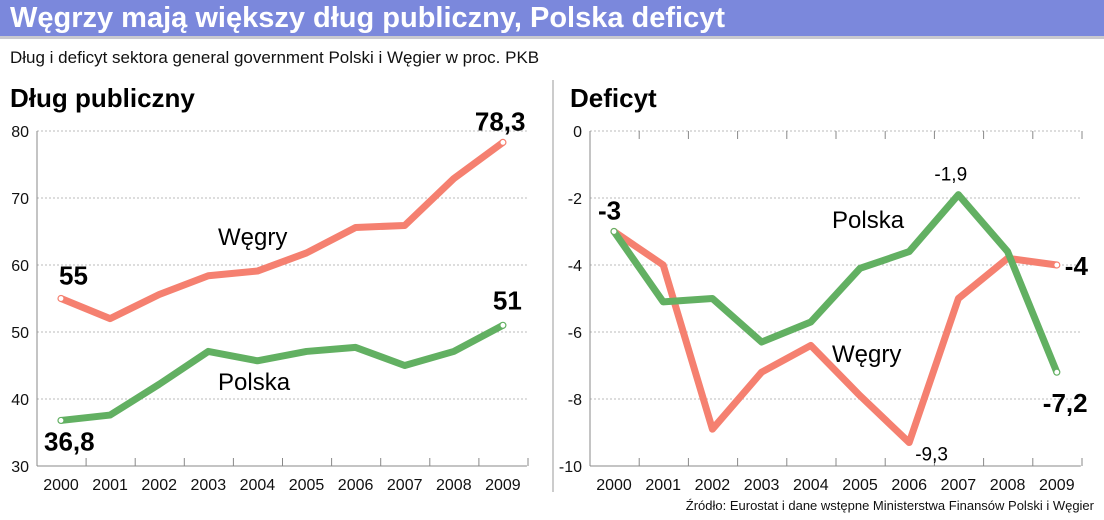 This screenshot has width=1104, height=520. I want to click on y-tick-label: -10, so click(570, 467).